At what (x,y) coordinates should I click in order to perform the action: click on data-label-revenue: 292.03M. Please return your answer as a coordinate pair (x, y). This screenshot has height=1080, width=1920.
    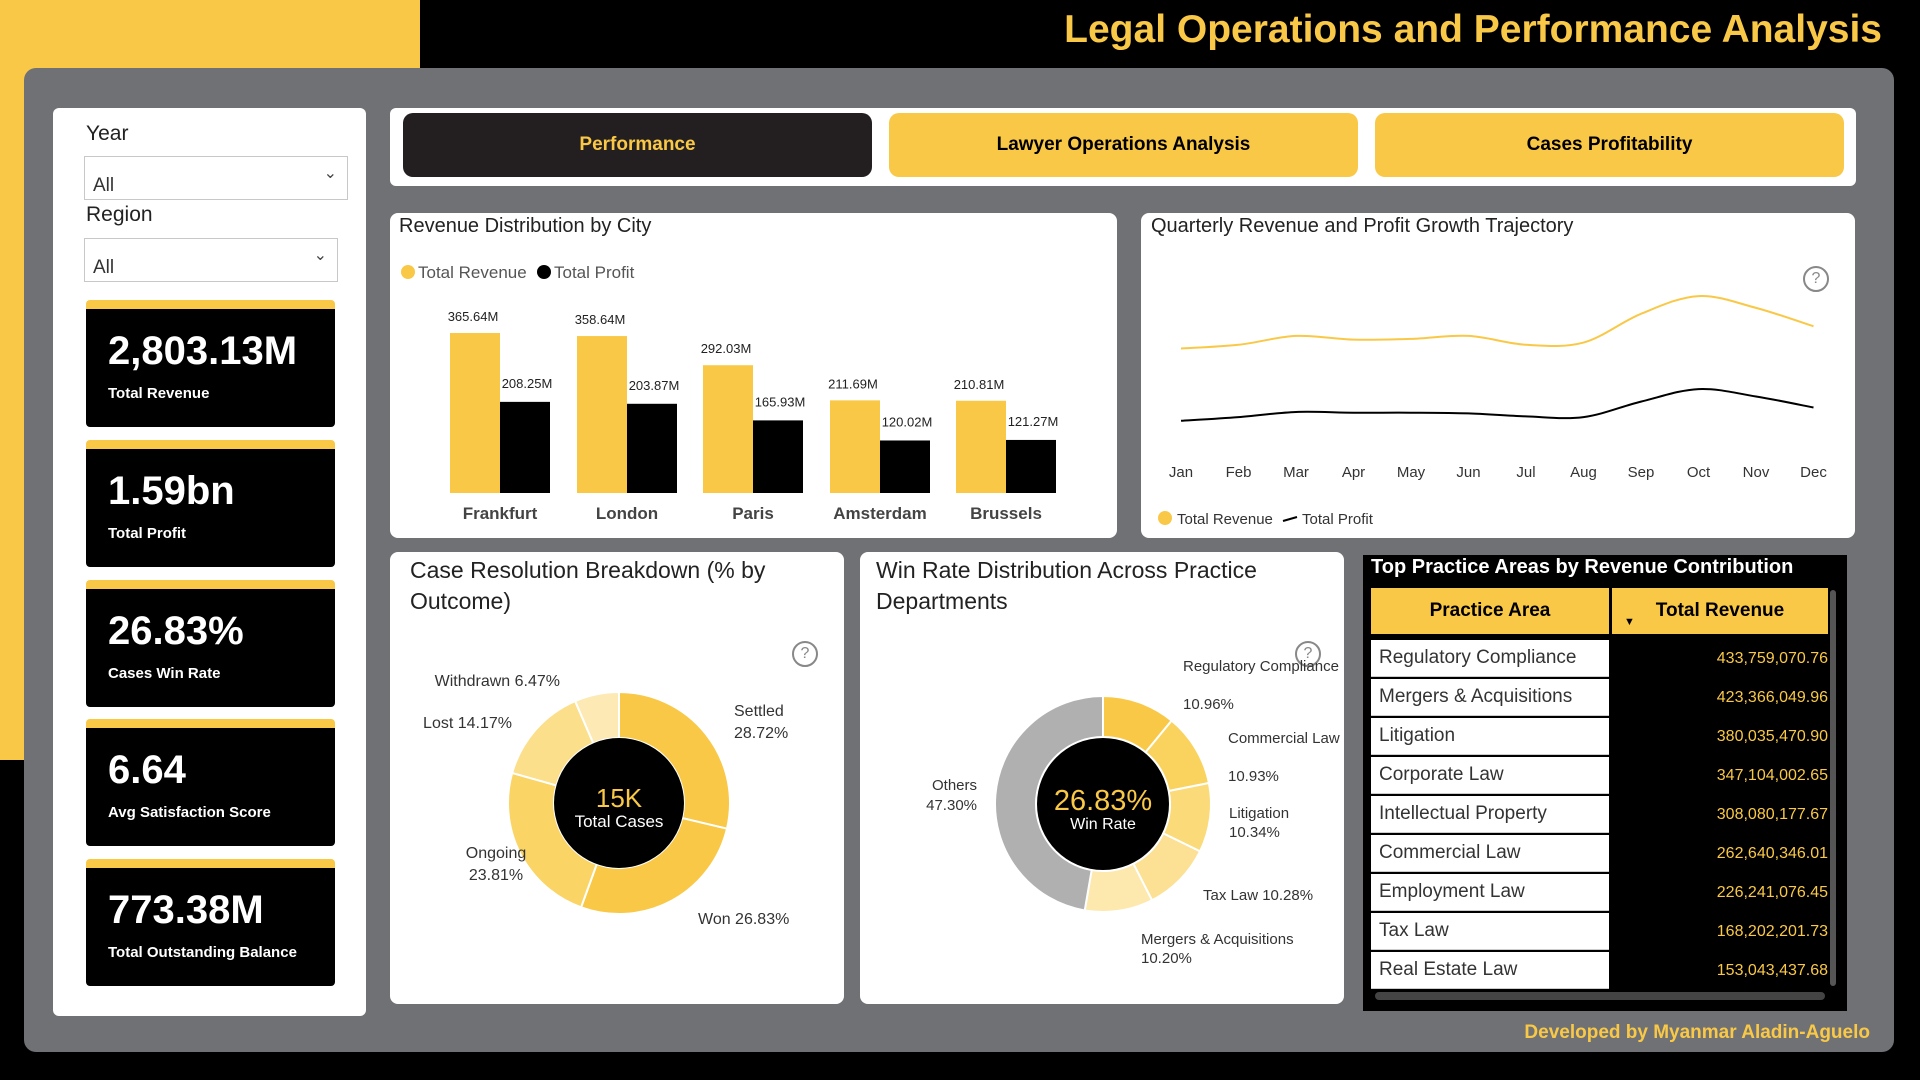
    Looking at the image, I should click on (726, 348).